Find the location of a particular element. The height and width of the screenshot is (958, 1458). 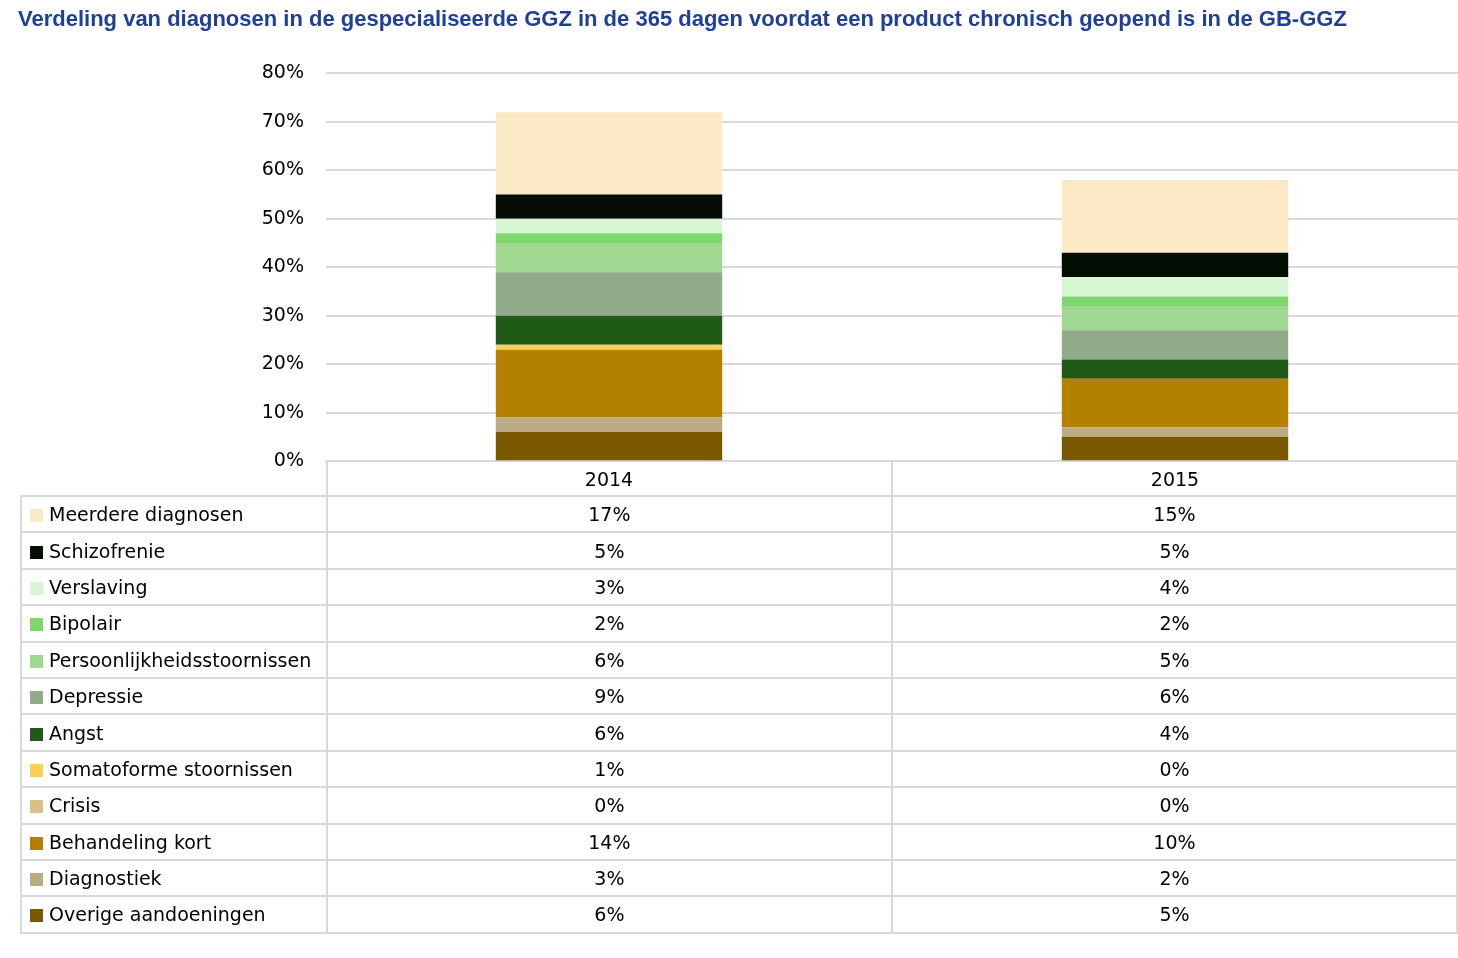

y-tick-label: 60% is located at coordinates (282, 168).